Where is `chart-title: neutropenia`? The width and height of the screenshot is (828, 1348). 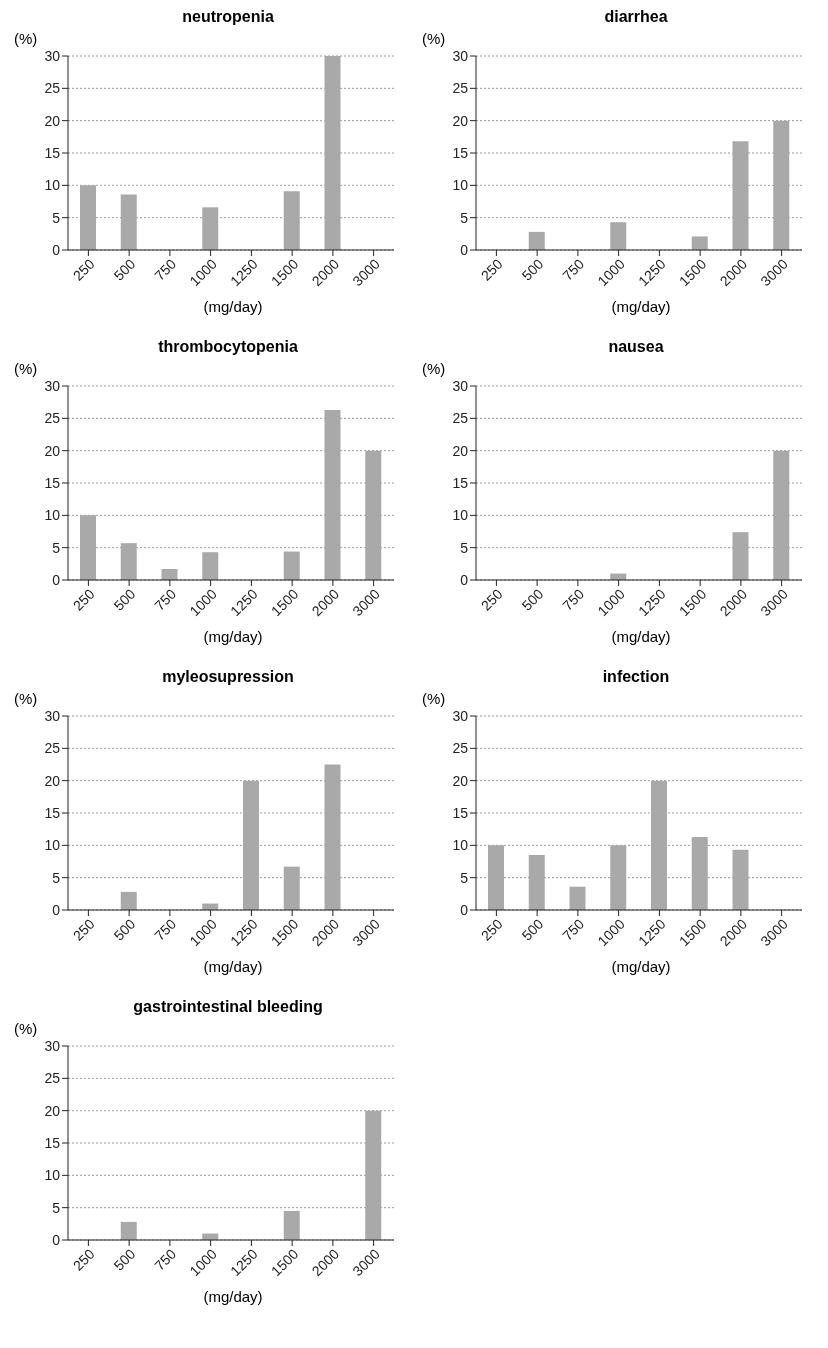
chart-title: neutropenia is located at coordinates (228, 17).